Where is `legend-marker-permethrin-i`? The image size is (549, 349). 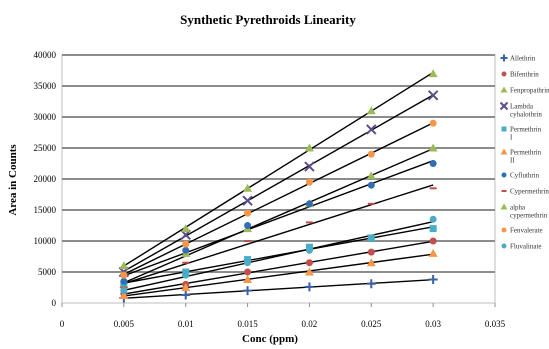
legend-marker-permethrin-i is located at coordinates (504, 129).